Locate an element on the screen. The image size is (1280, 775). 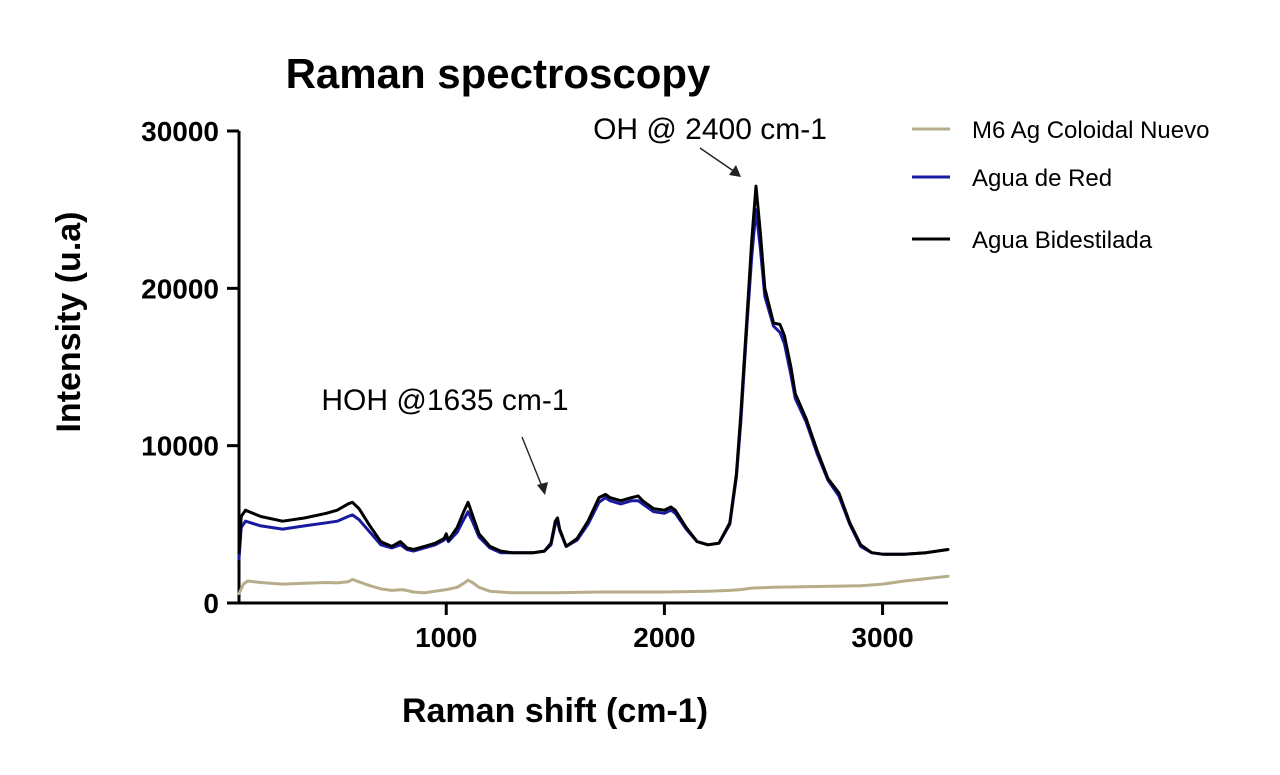
annotation-oh-arrow-shaft is located at coordinates (717, 160).